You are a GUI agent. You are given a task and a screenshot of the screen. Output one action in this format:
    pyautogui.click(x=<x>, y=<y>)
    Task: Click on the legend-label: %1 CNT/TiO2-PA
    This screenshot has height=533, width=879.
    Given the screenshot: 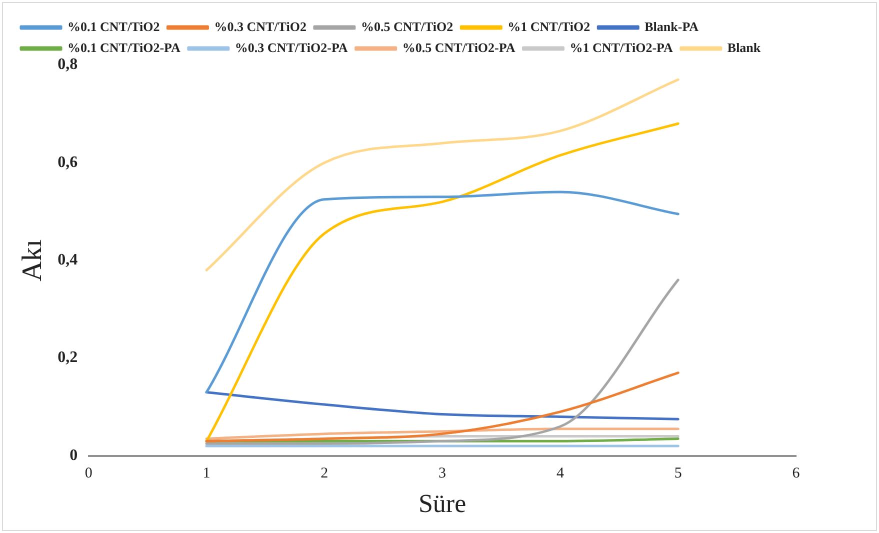 What is the action you would take?
    pyautogui.click(x=622, y=47)
    